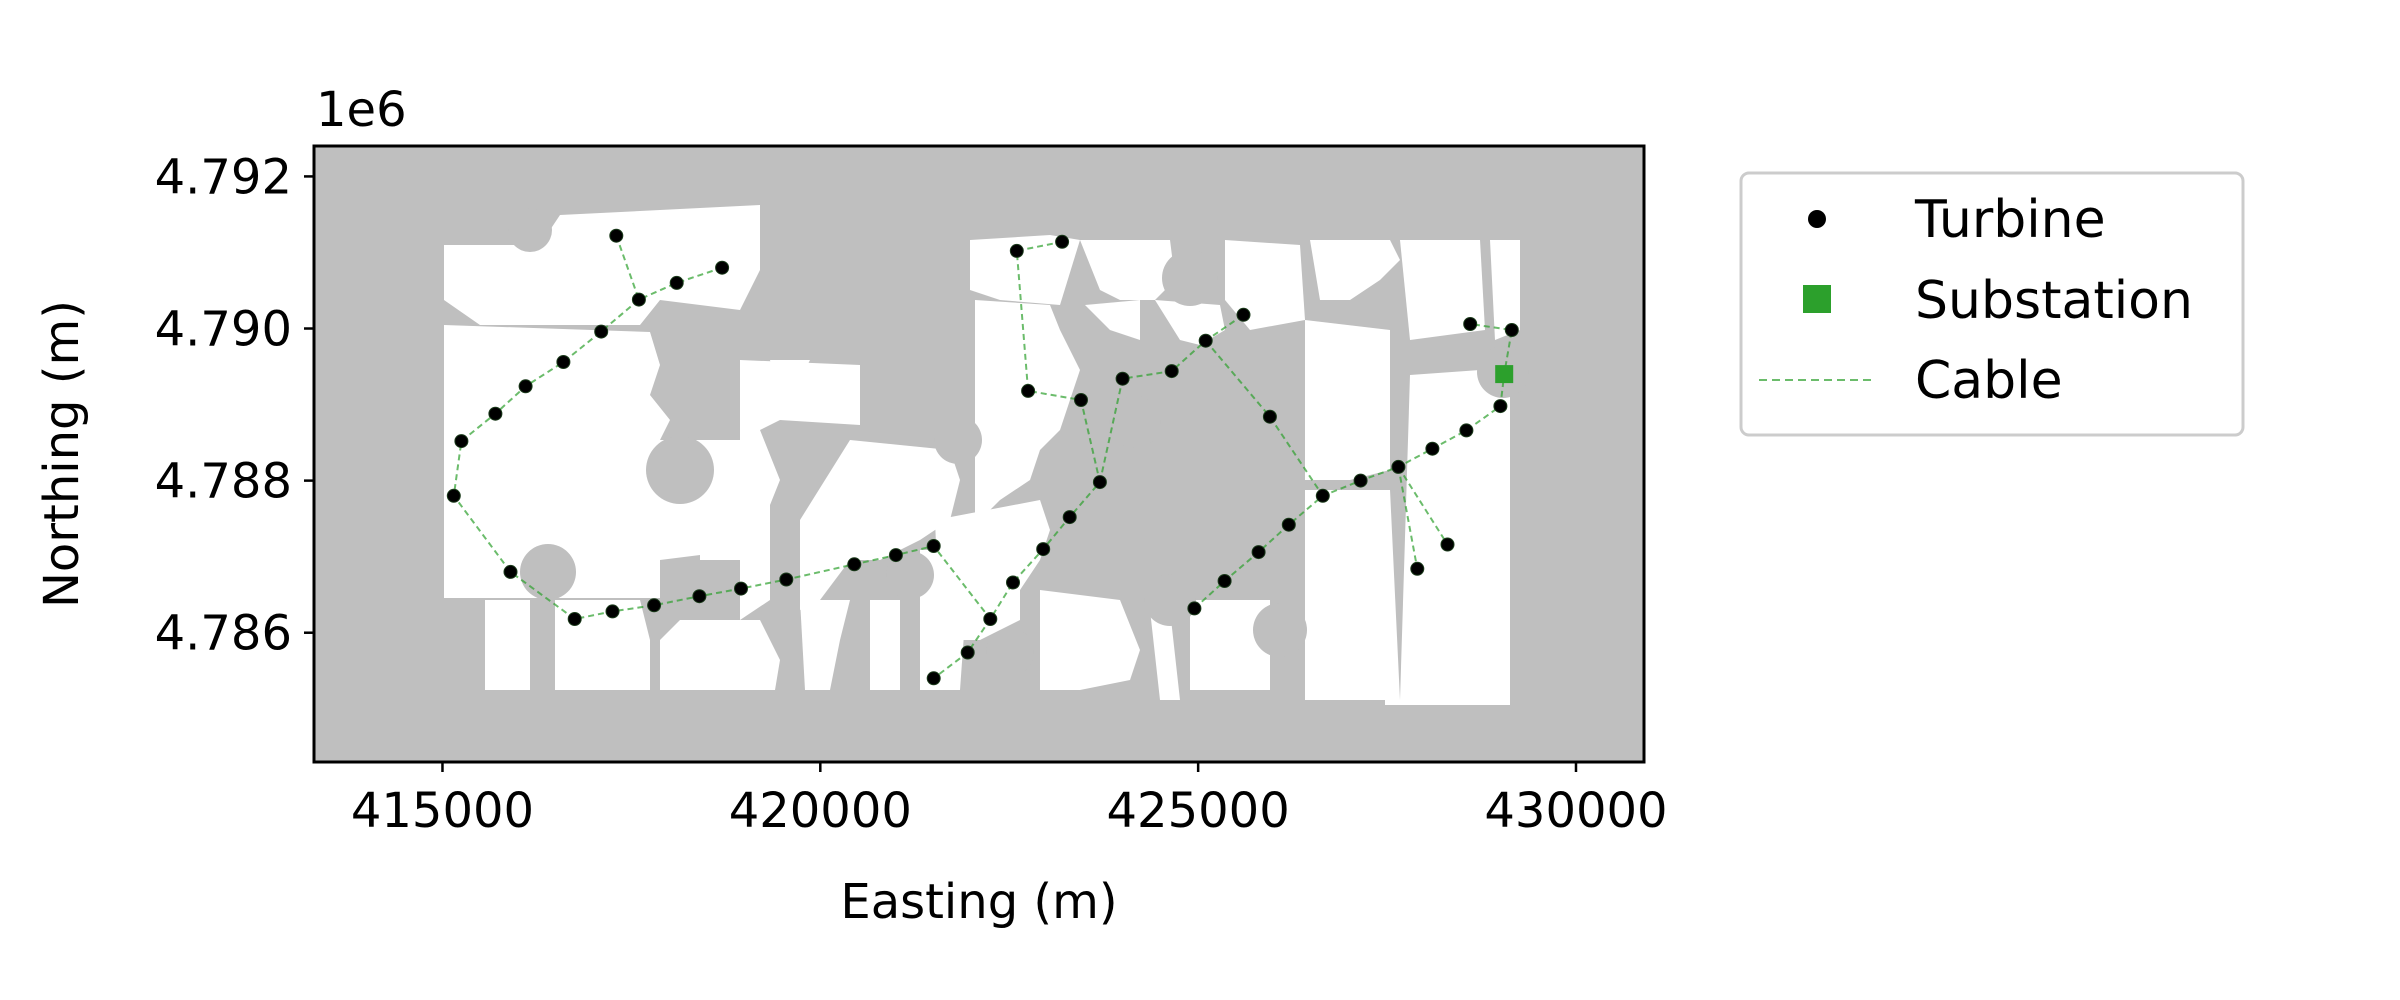  Describe the element at coordinates (62, 454) in the screenshot. I see `y-axis-label: Northing (m)` at that location.